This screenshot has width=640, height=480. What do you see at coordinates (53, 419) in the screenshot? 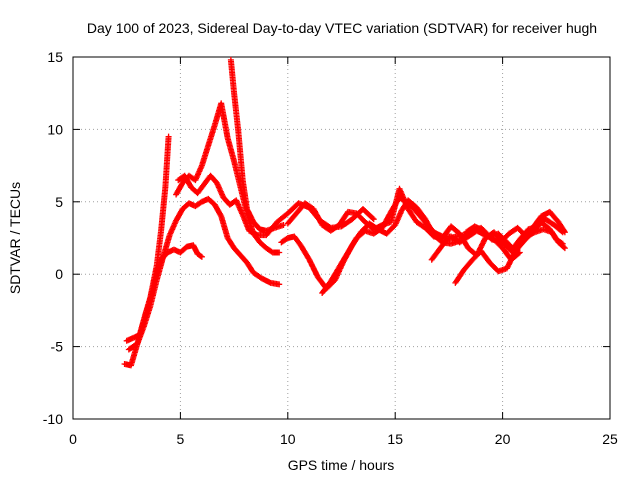
I see `y-tick-label: -10` at bounding box center [53, 419].